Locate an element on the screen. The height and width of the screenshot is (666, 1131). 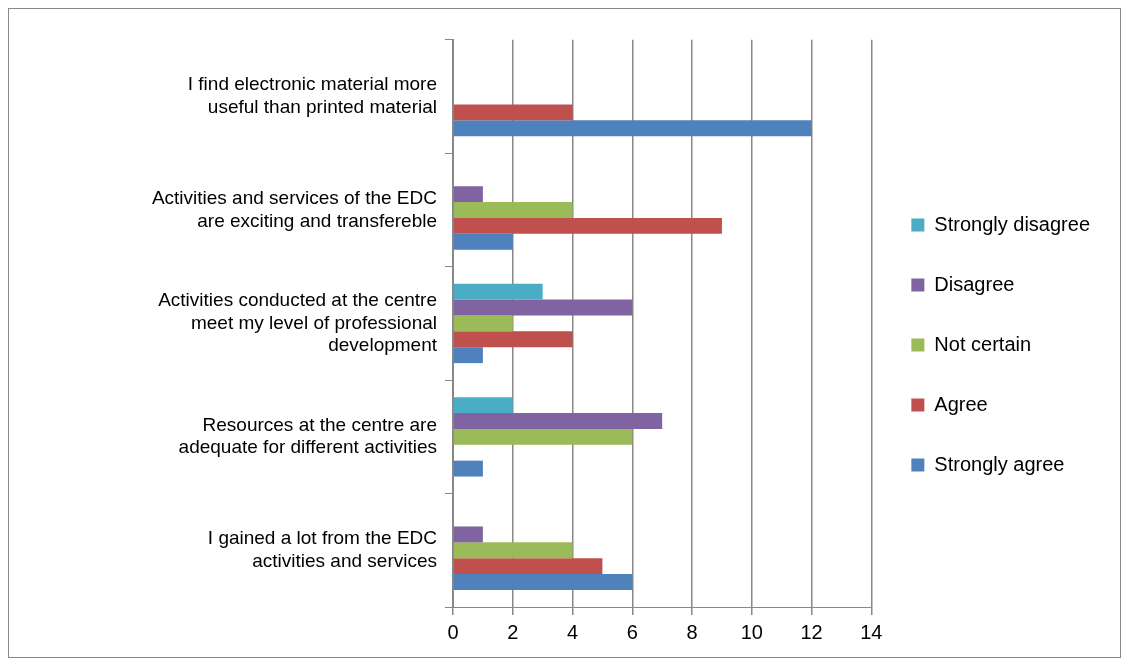
legend-label: Strongly agree is located at coordinates (999, 463).